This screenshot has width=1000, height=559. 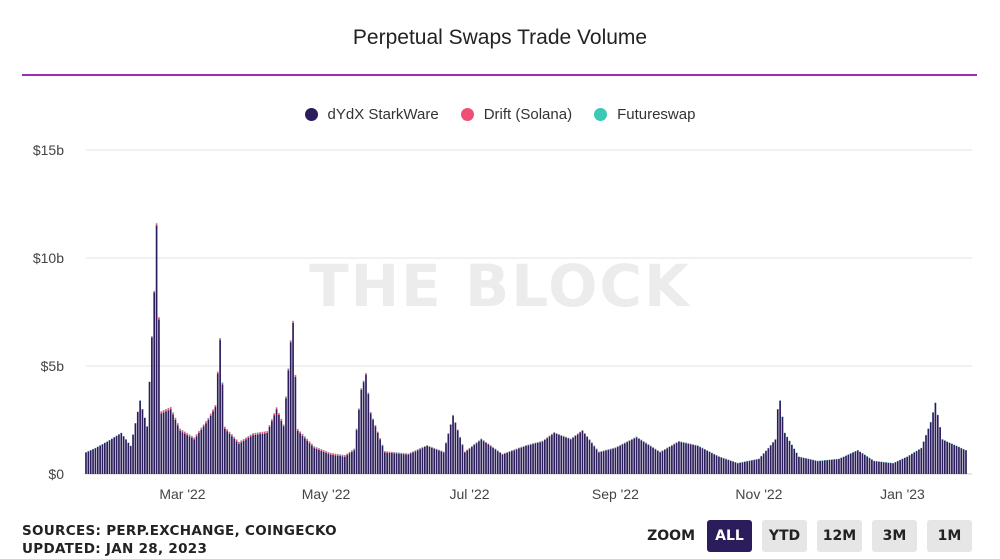 I want to click on legend-item-dydx: dYdX StarkWare, so click(x=371, y=114).